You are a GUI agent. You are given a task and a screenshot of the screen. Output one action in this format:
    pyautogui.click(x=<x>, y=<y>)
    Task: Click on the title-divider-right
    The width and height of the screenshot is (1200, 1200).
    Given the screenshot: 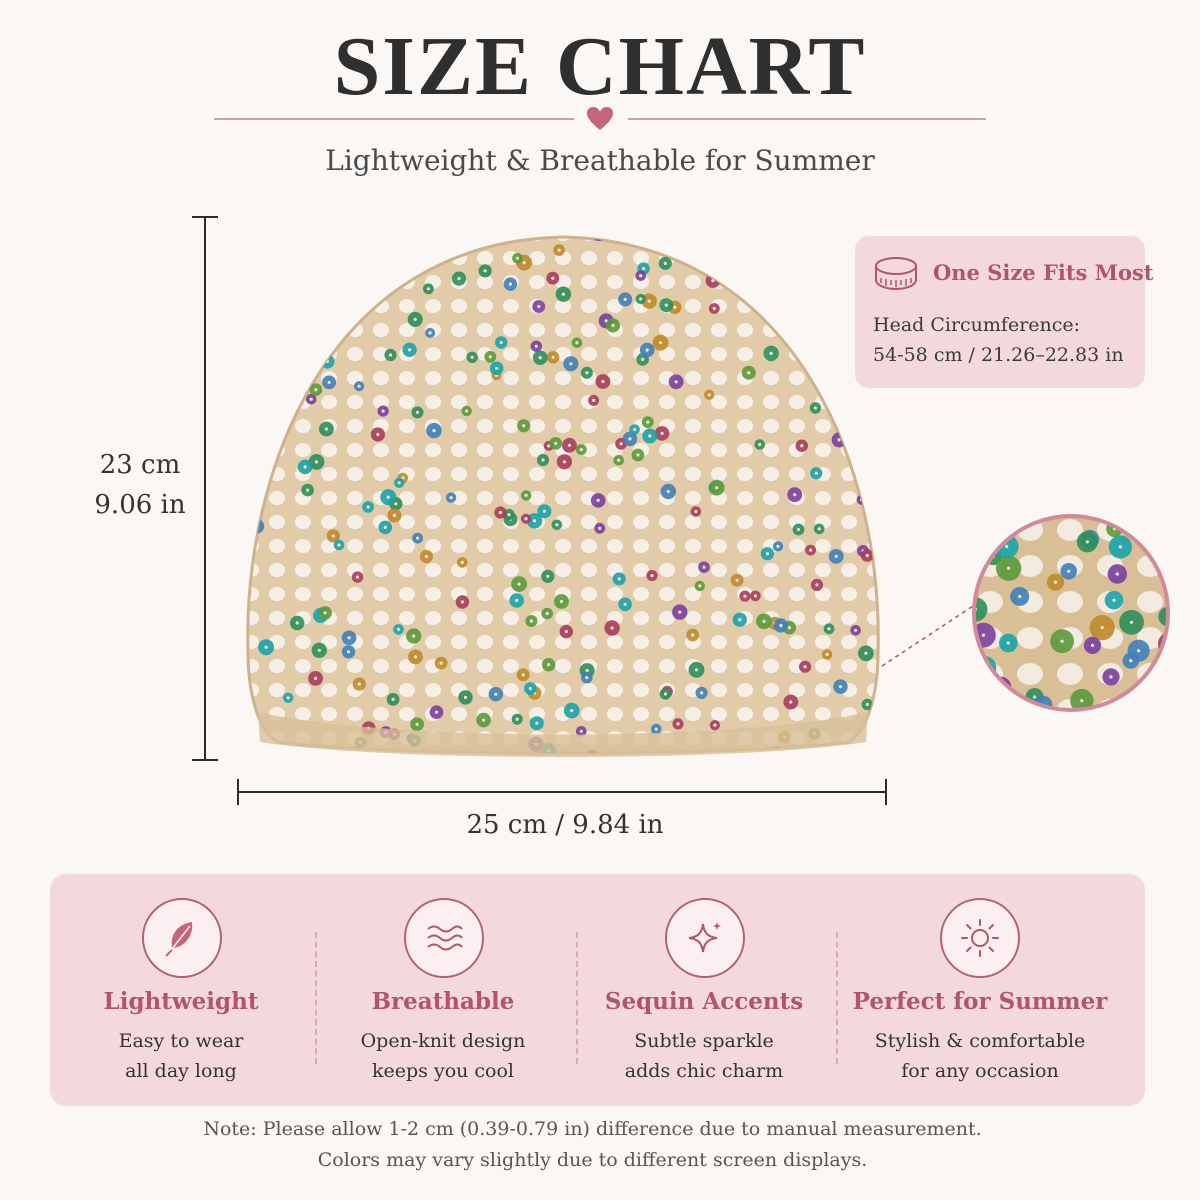 What is the action you would take?
    pyautogui.click(x=807, y=119)
    